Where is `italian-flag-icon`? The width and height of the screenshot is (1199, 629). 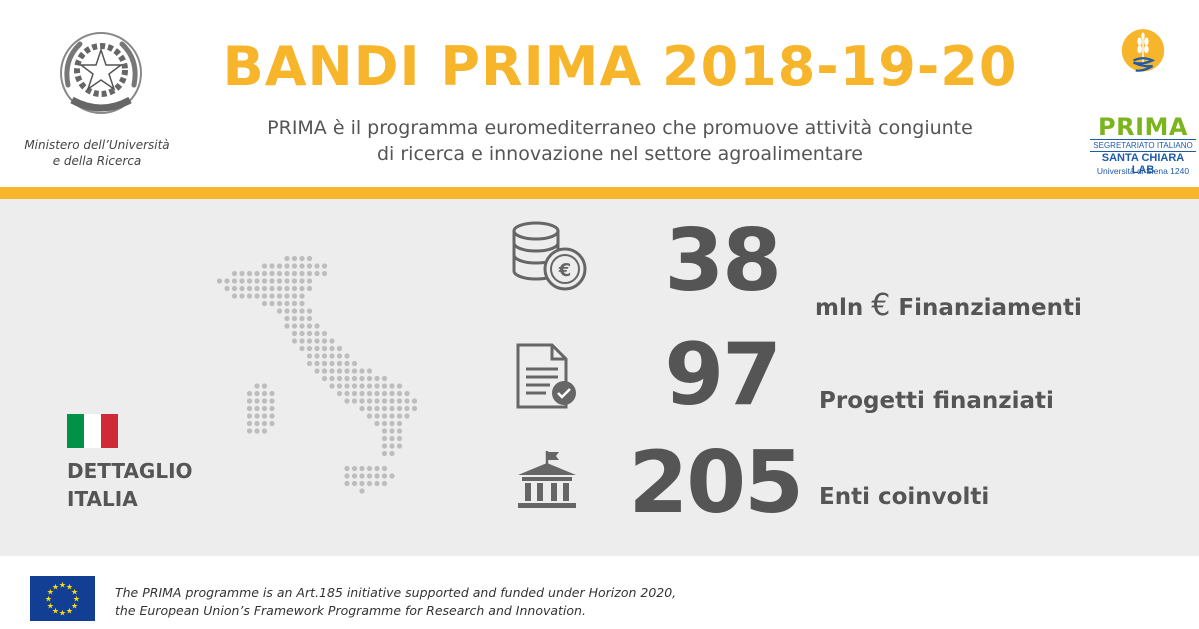 italian-flag-icon is located at coordinates (92, 431).